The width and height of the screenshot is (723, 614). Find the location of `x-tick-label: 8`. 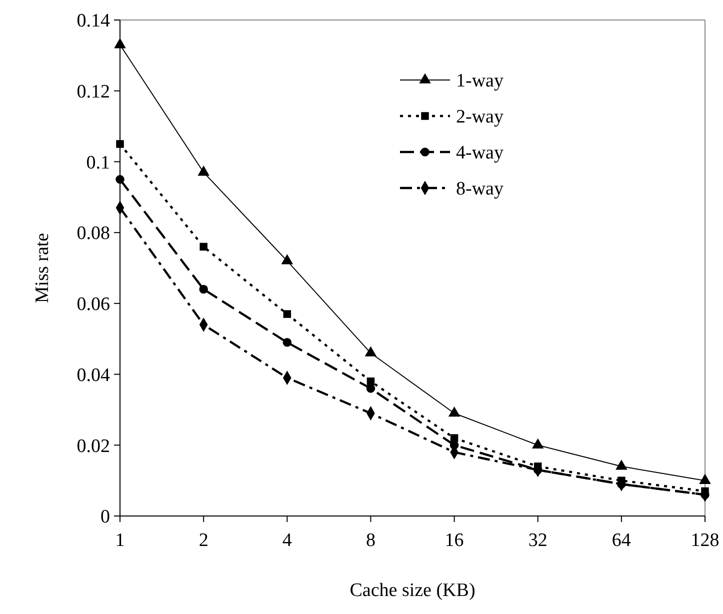

x-tick-label: 8 is located at coordinates (371, 540).